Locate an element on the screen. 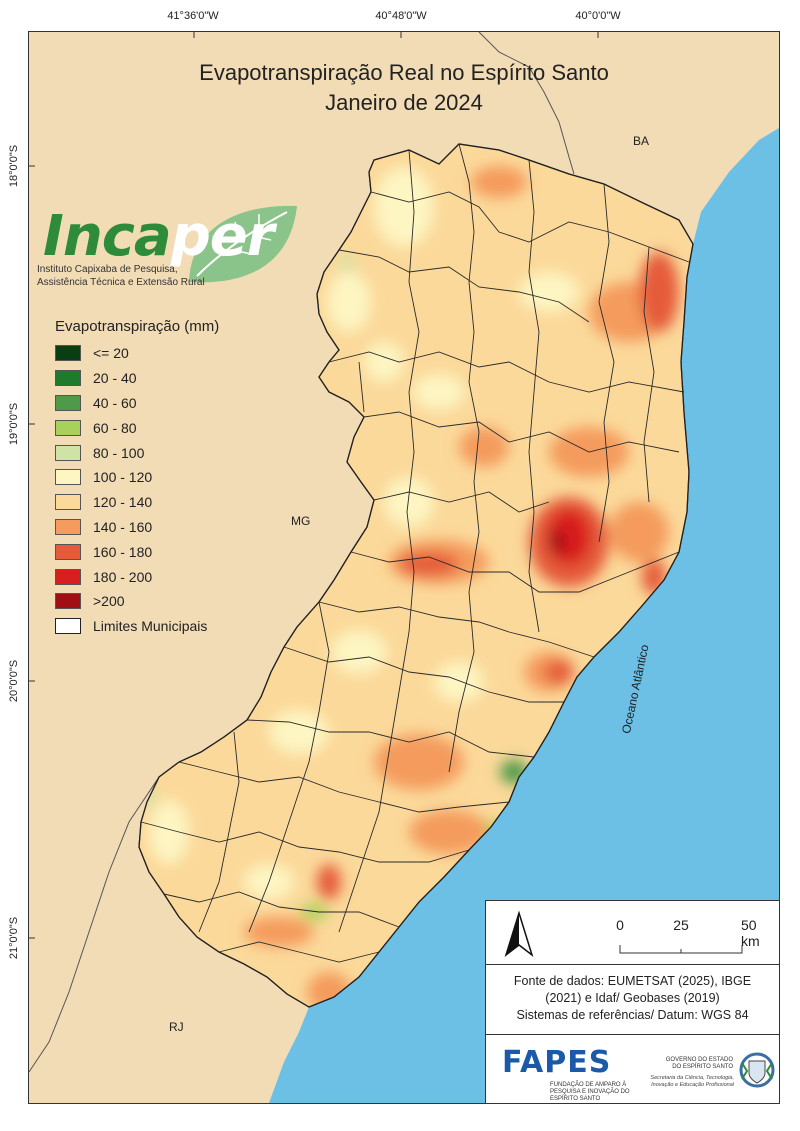 The width and height of the screenshot is (800, 1131). legend-row: 100 - 120 is located at coordinates (137, 477).